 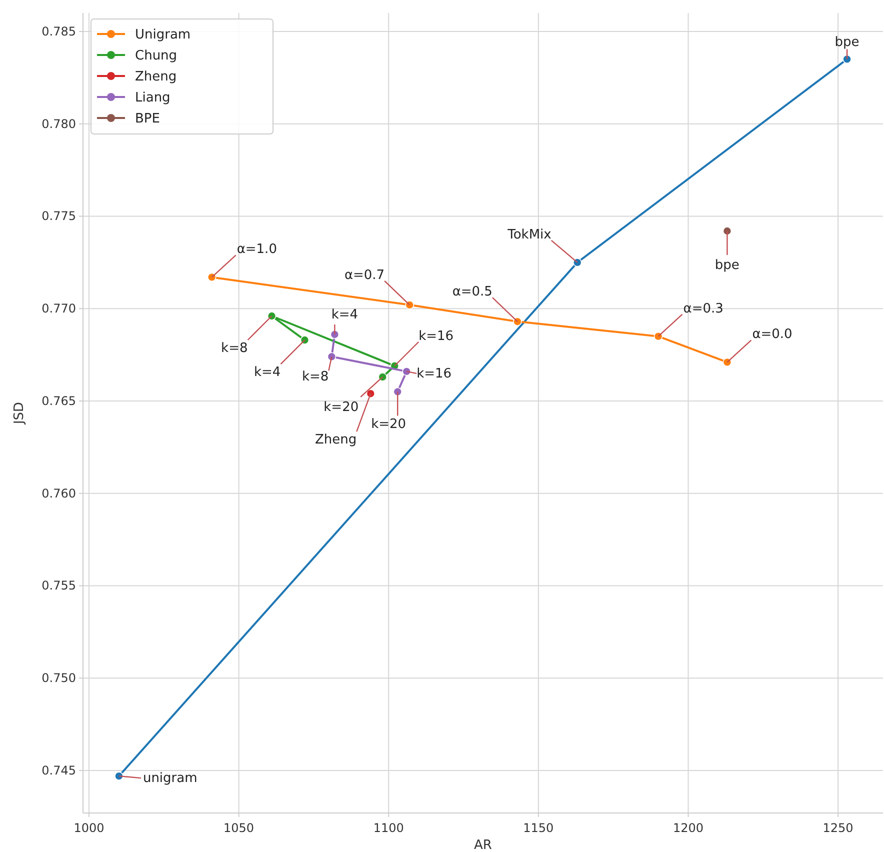 I want to click on y-tick-label: 0.780, so click(x=59, y=123).